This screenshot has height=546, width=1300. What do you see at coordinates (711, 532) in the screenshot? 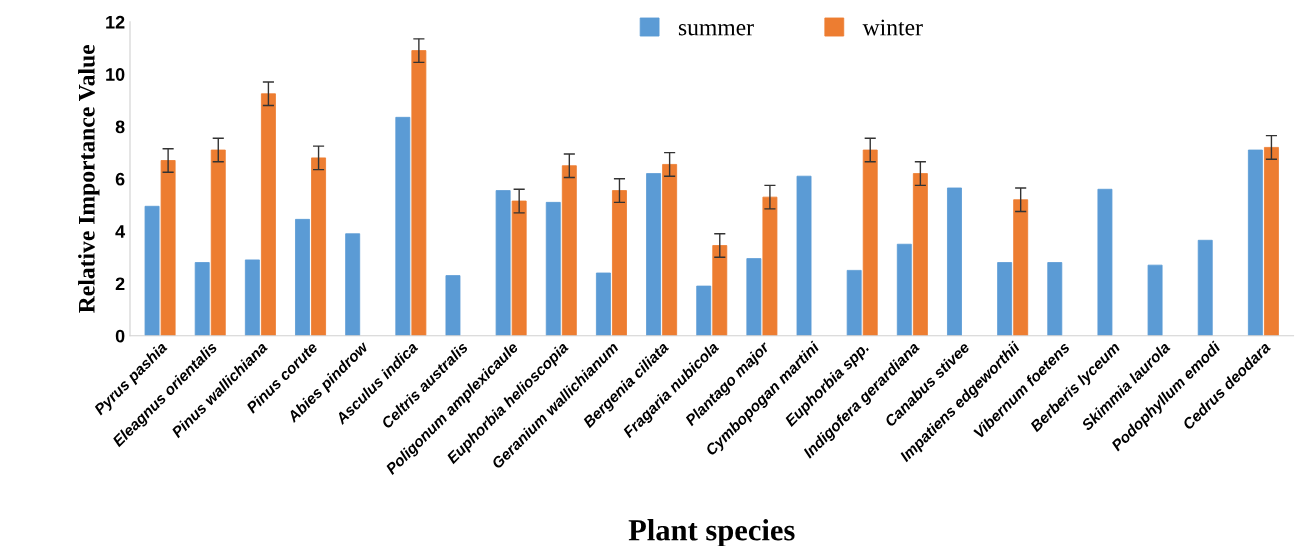
I see `x-axis-title: Plant species` at bounding box center [711, 532].